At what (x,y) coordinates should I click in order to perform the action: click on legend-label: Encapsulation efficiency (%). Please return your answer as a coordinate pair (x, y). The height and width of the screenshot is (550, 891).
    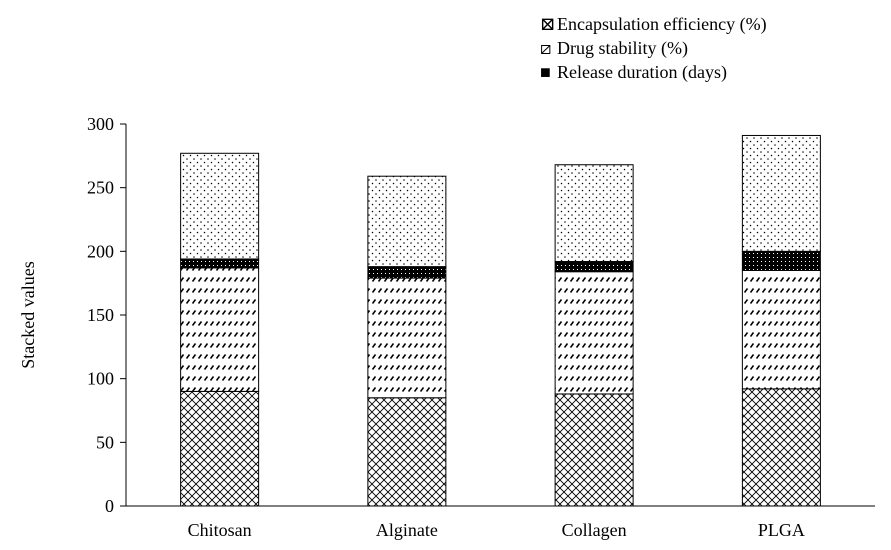
    Looking at the image, I should click on (662, 24).